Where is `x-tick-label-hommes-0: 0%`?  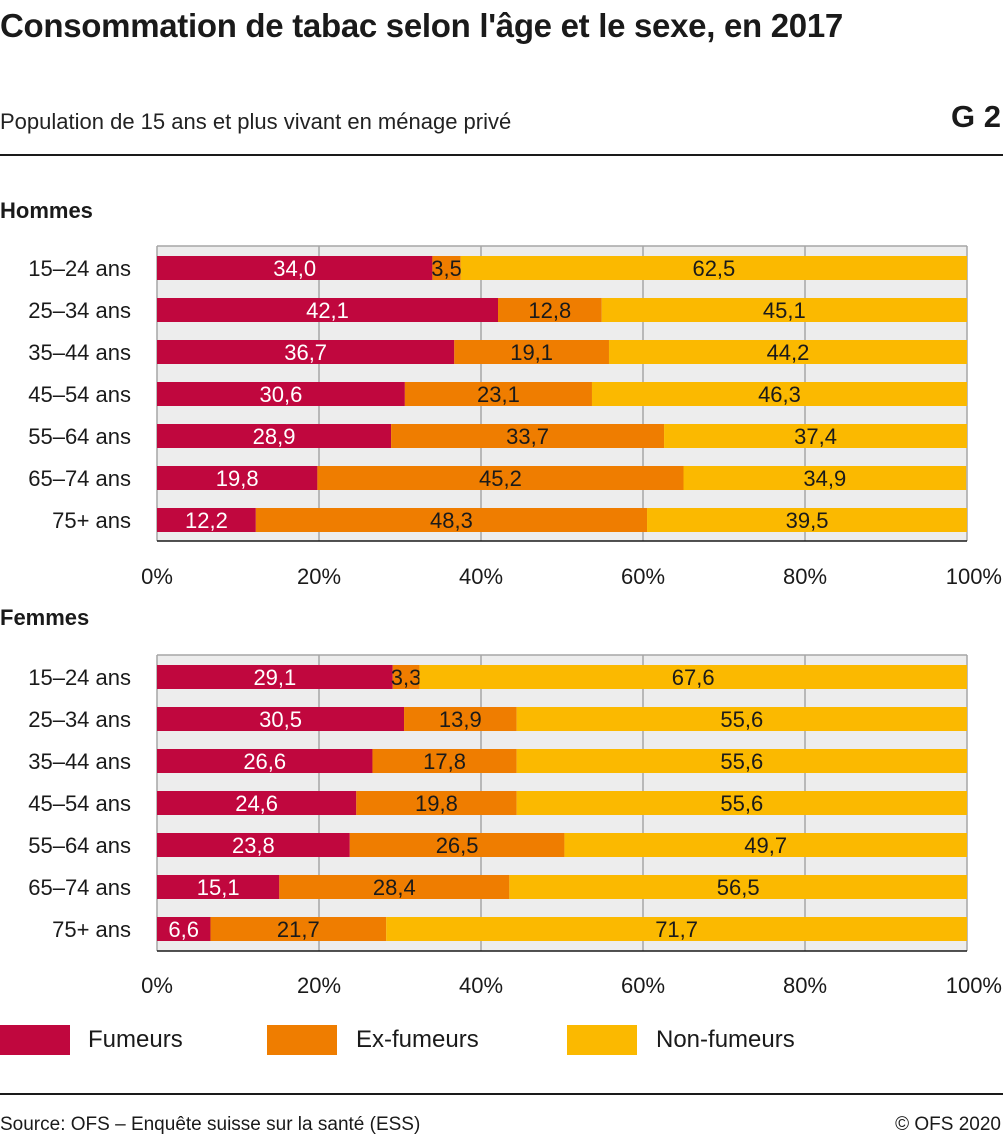
x-tick-label-hommes-0: 0% is located at coordinates (157, 576).